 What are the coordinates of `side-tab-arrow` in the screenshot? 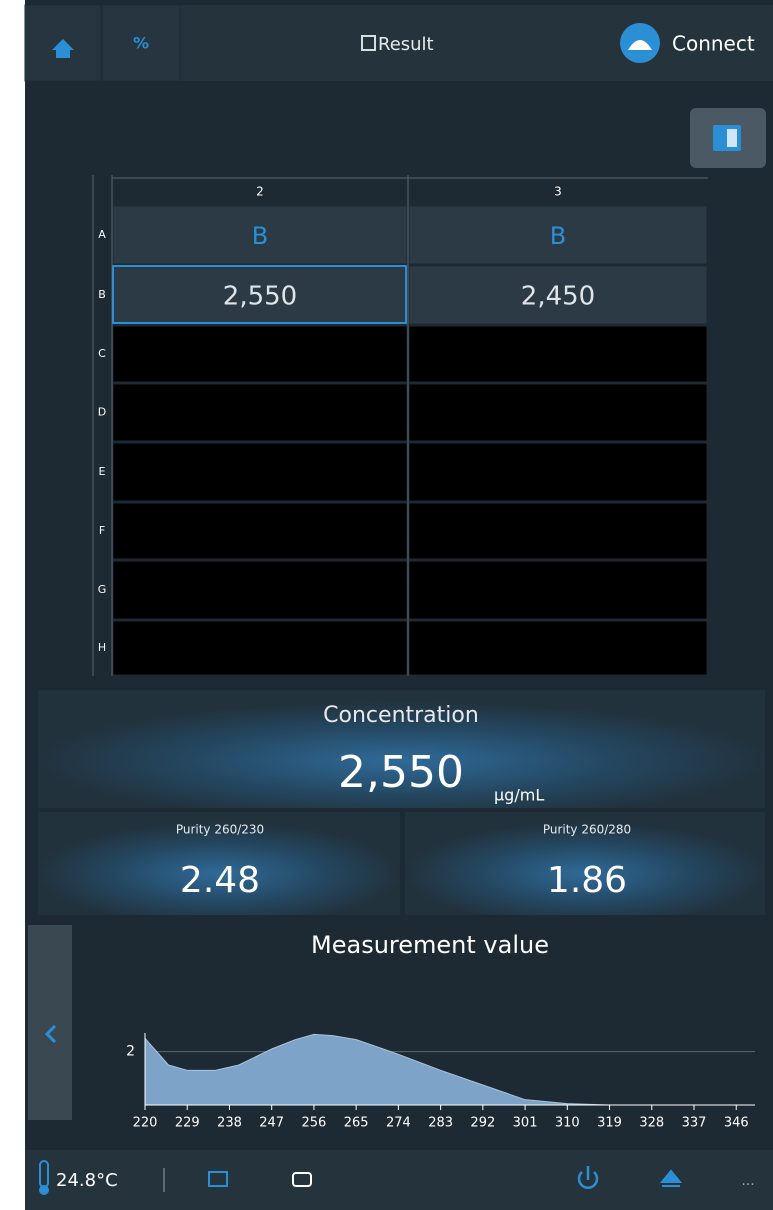 It's located at (50, 1034).